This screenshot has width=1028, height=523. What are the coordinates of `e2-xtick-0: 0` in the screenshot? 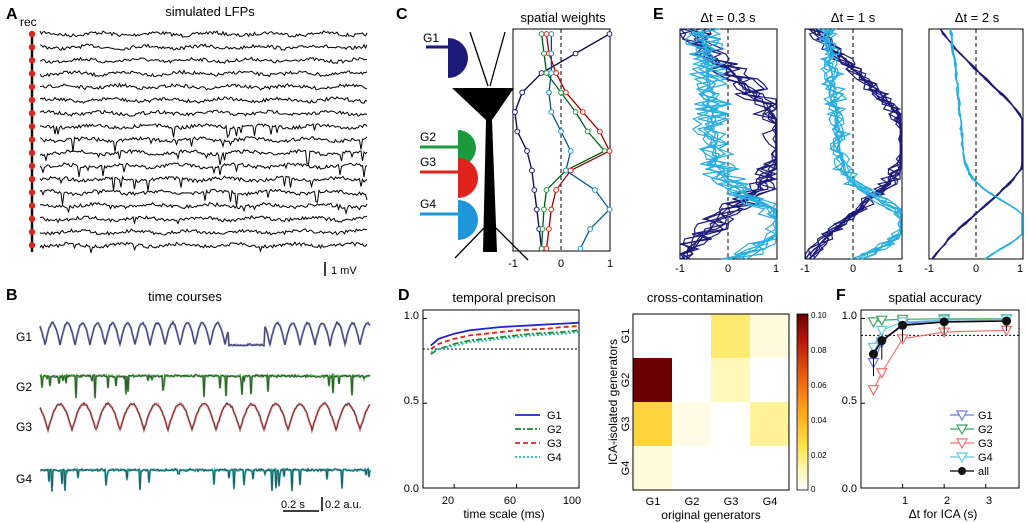 It's located at (853, 269).